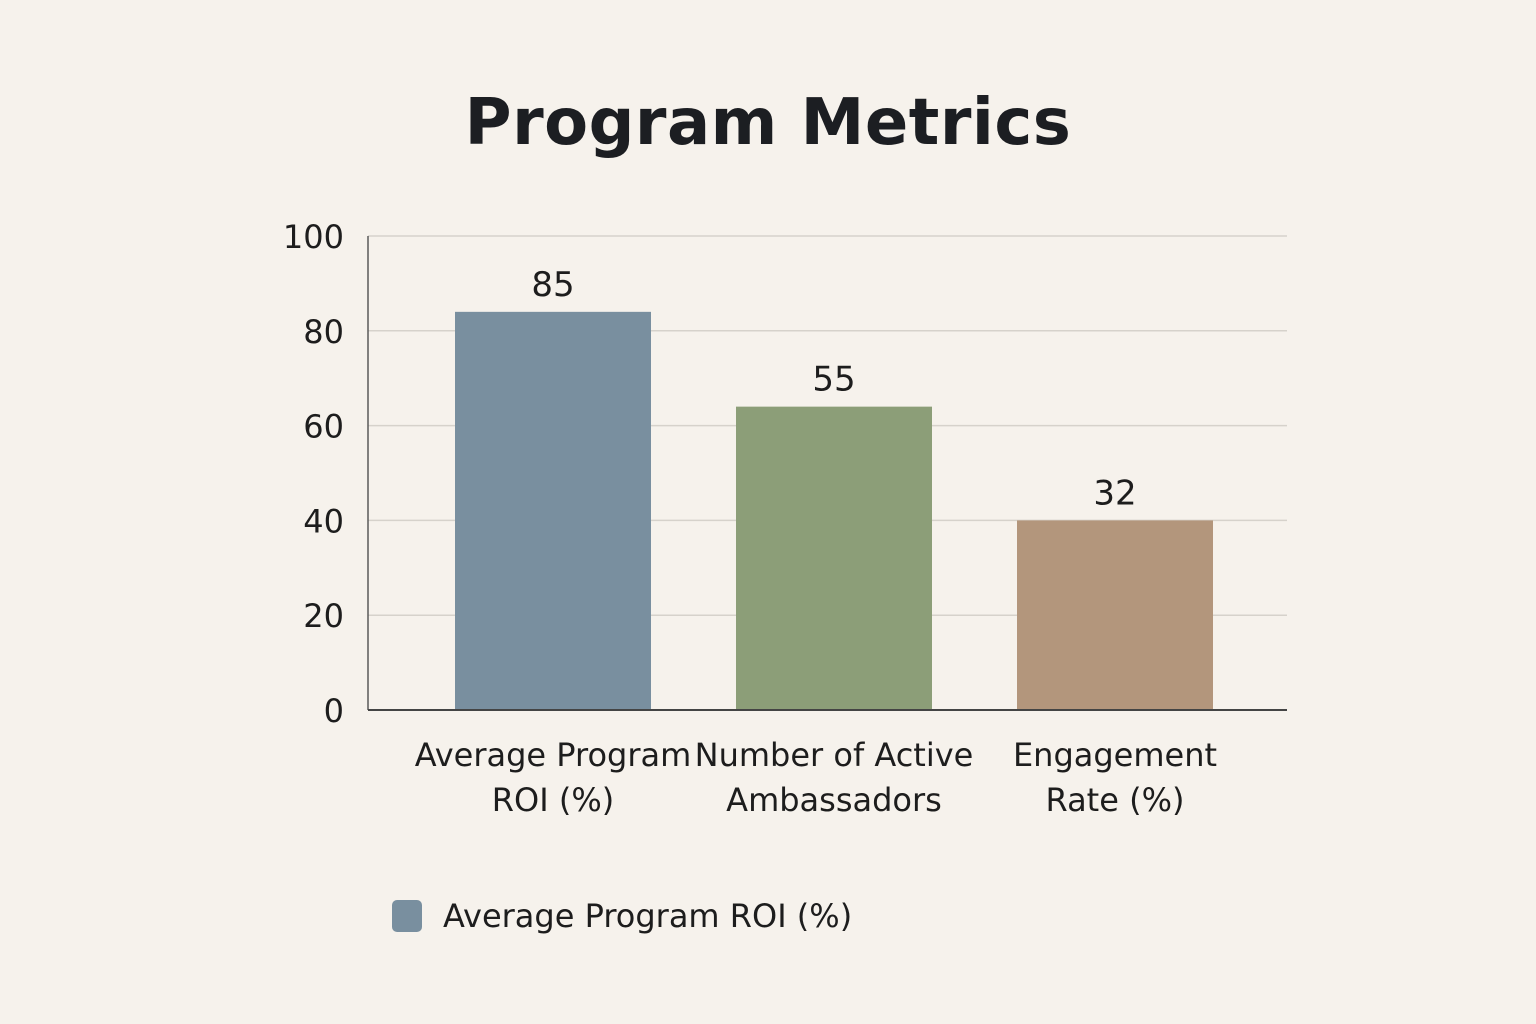  Describe the element at coordinates (1115, 777) in the screenshot. I see `category-label: Engagement Rate (%)` at that location.